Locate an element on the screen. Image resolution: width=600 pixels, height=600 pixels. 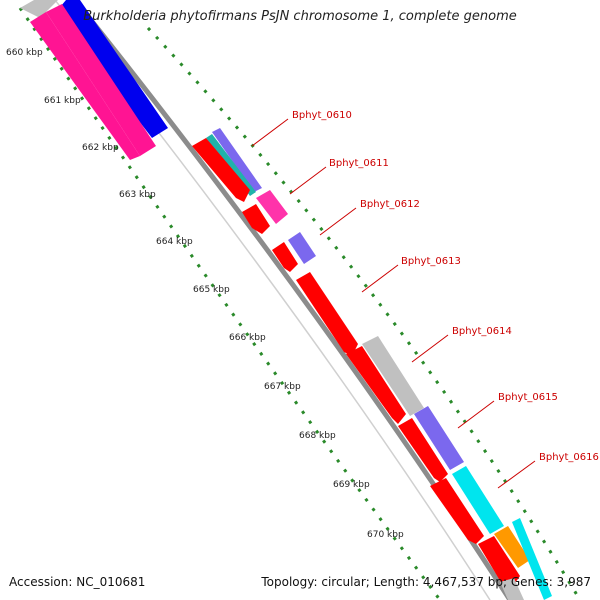
kbp-label: 668 kbp is located at coordinates (317, 436).